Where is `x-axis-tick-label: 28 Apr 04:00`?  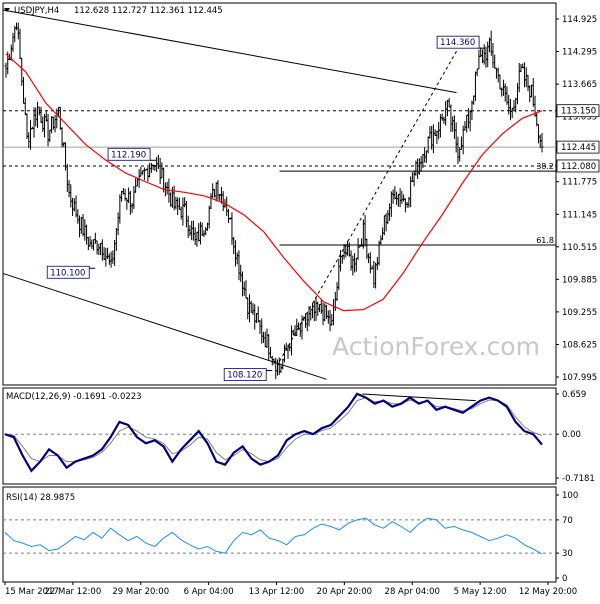 x-axis-tick-label: 28 Apr 04:00 is located at coordinates (412, 592).